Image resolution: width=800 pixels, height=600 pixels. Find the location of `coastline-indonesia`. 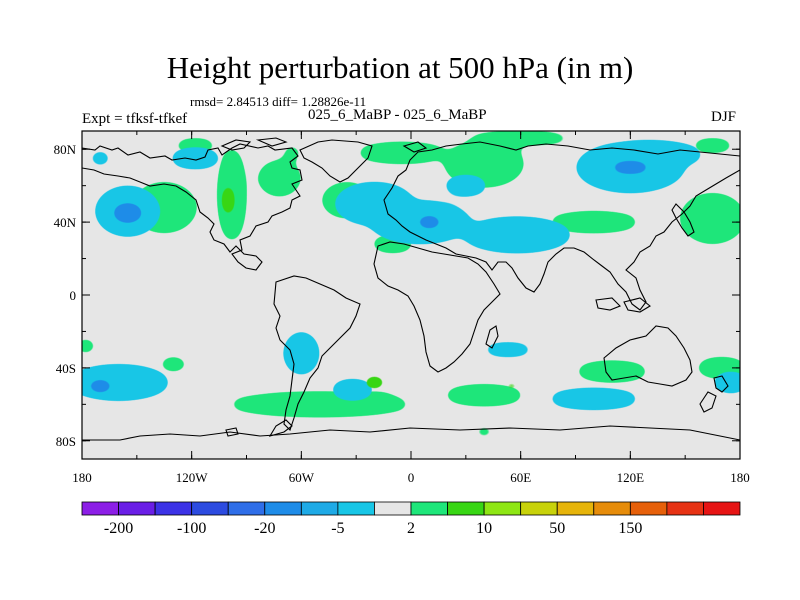

coastline-indonesia is located at coordinates (623, 305).